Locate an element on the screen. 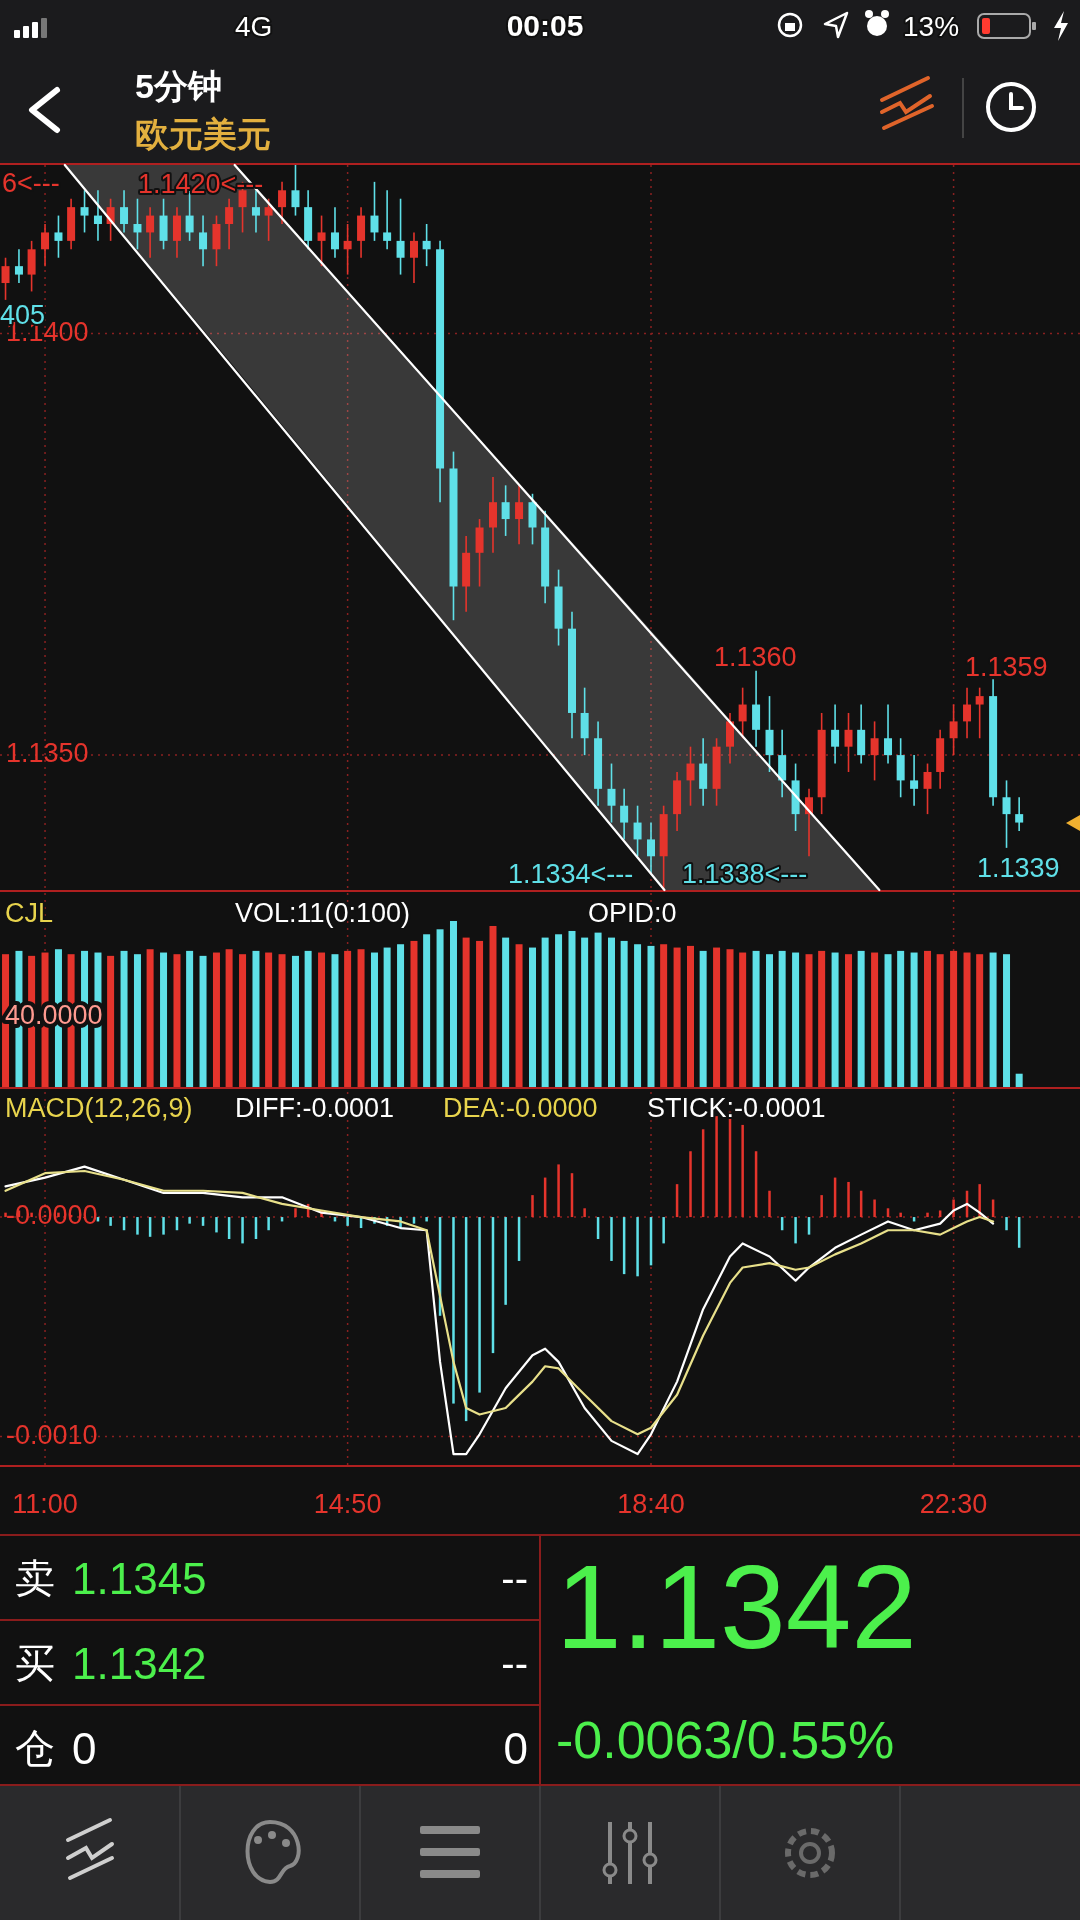  y-tick-label: -0.0010 is located at coordinates (52, 1434).